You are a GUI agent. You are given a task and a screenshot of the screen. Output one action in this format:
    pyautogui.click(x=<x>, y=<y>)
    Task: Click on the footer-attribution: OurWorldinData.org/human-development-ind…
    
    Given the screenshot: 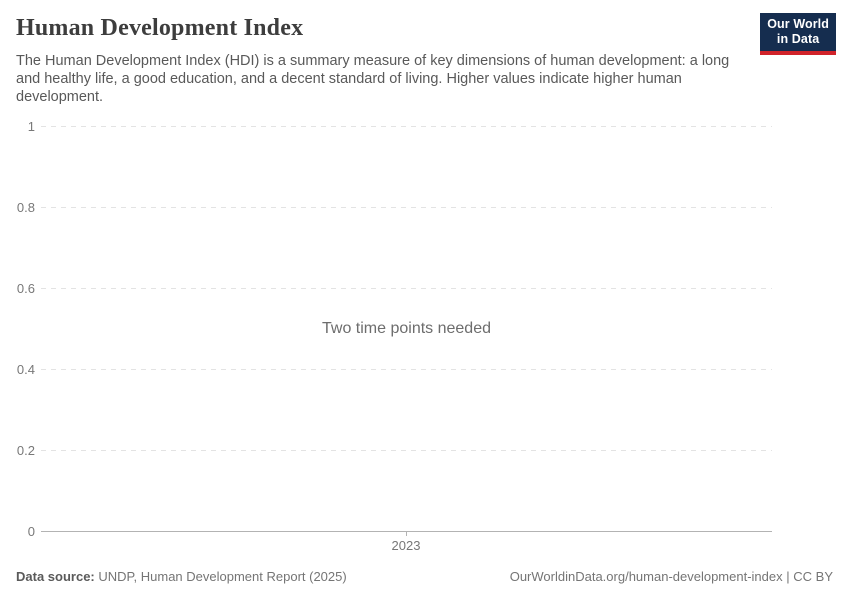 What is the action you would take?
    pyautogui.click(x=671, y=576)
    